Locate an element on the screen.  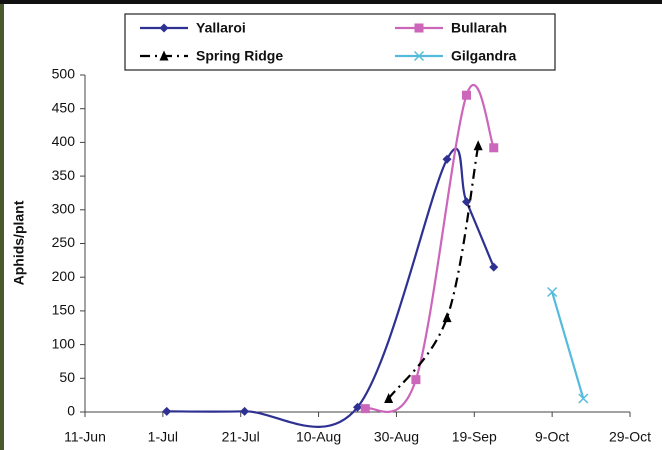
legend-label: Yallaroi is located at coordinates (221, 28).